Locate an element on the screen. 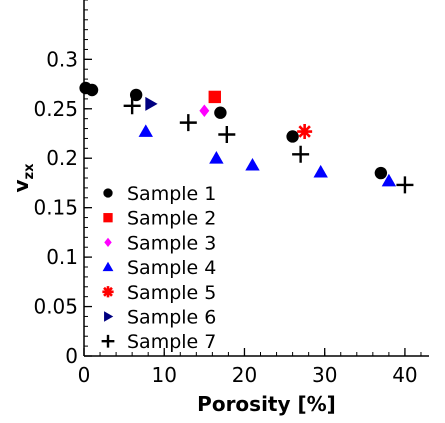  legend-item: Sample 5 is located at coordinates (159, 293).